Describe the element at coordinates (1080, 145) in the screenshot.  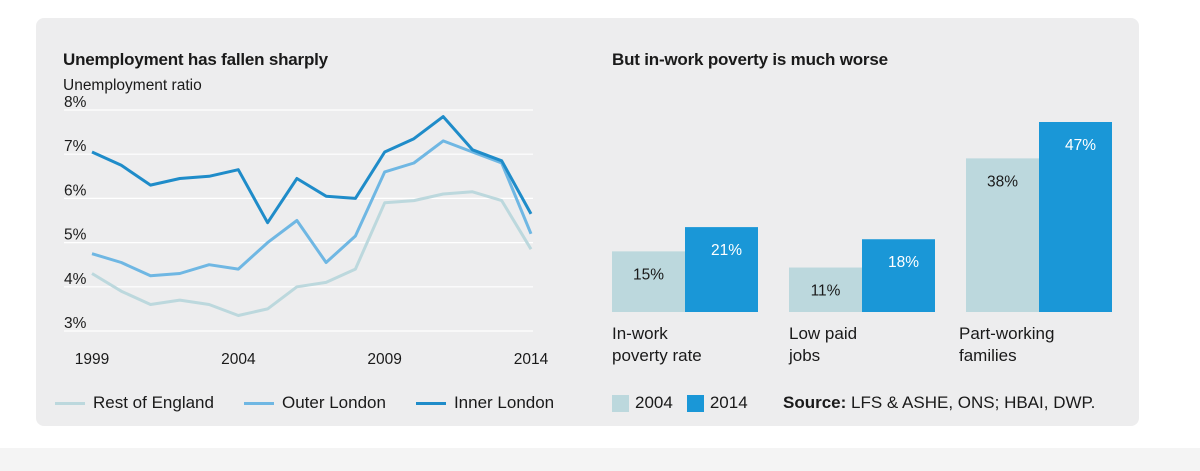
I see `bar-value-label: 47%` at that location.